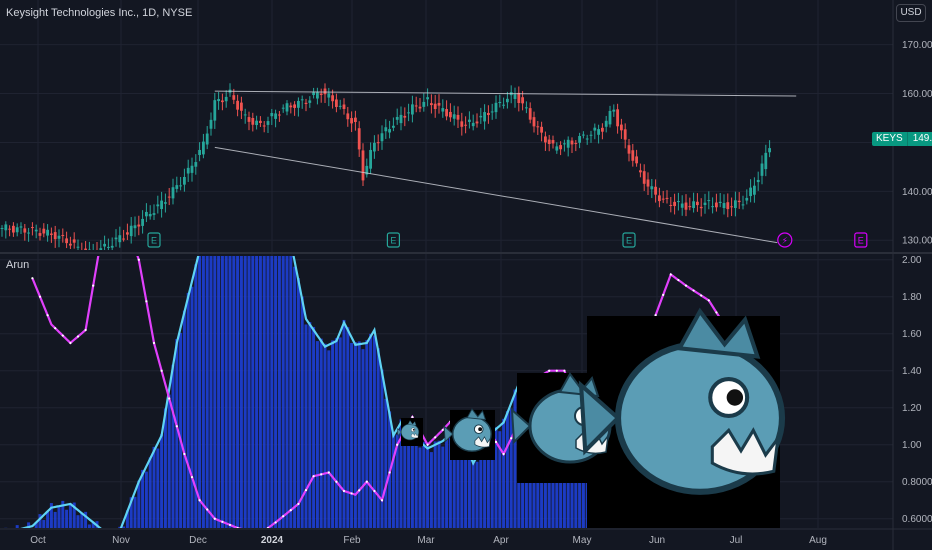  Describe the element at coordinates (272, 540) in the screenshot. I see `time-axis-tick: 2024` at that location.